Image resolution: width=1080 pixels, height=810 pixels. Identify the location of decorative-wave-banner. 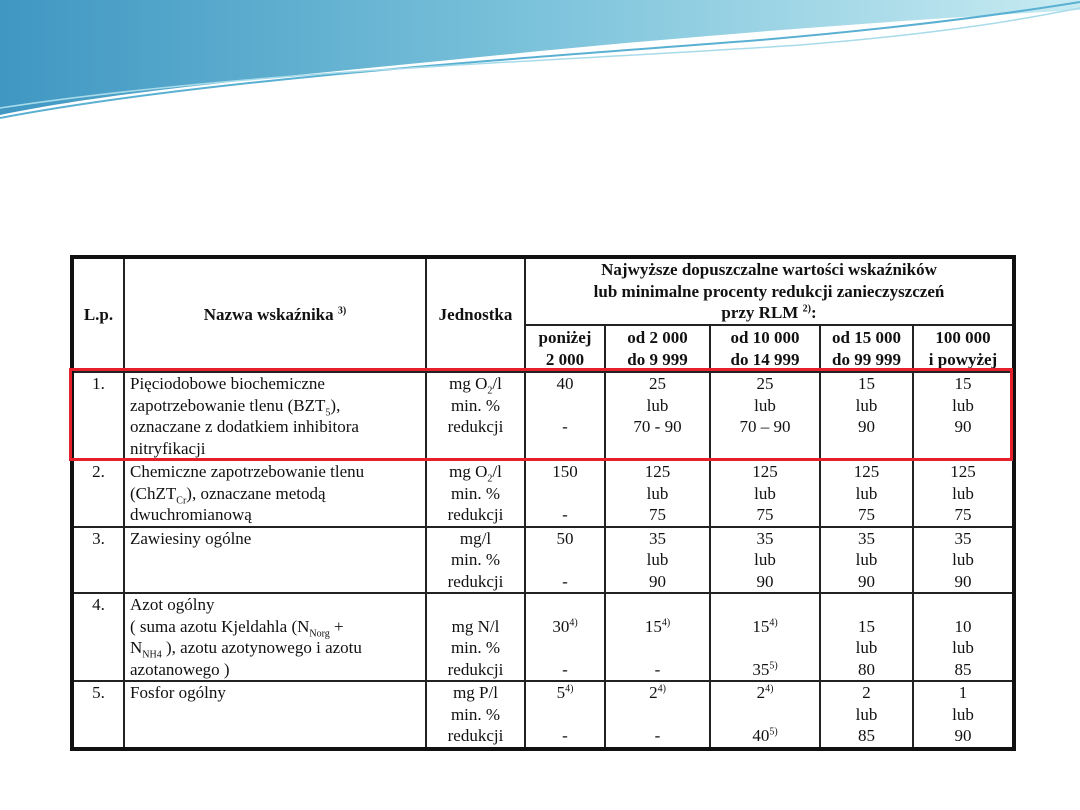
(540, 59).